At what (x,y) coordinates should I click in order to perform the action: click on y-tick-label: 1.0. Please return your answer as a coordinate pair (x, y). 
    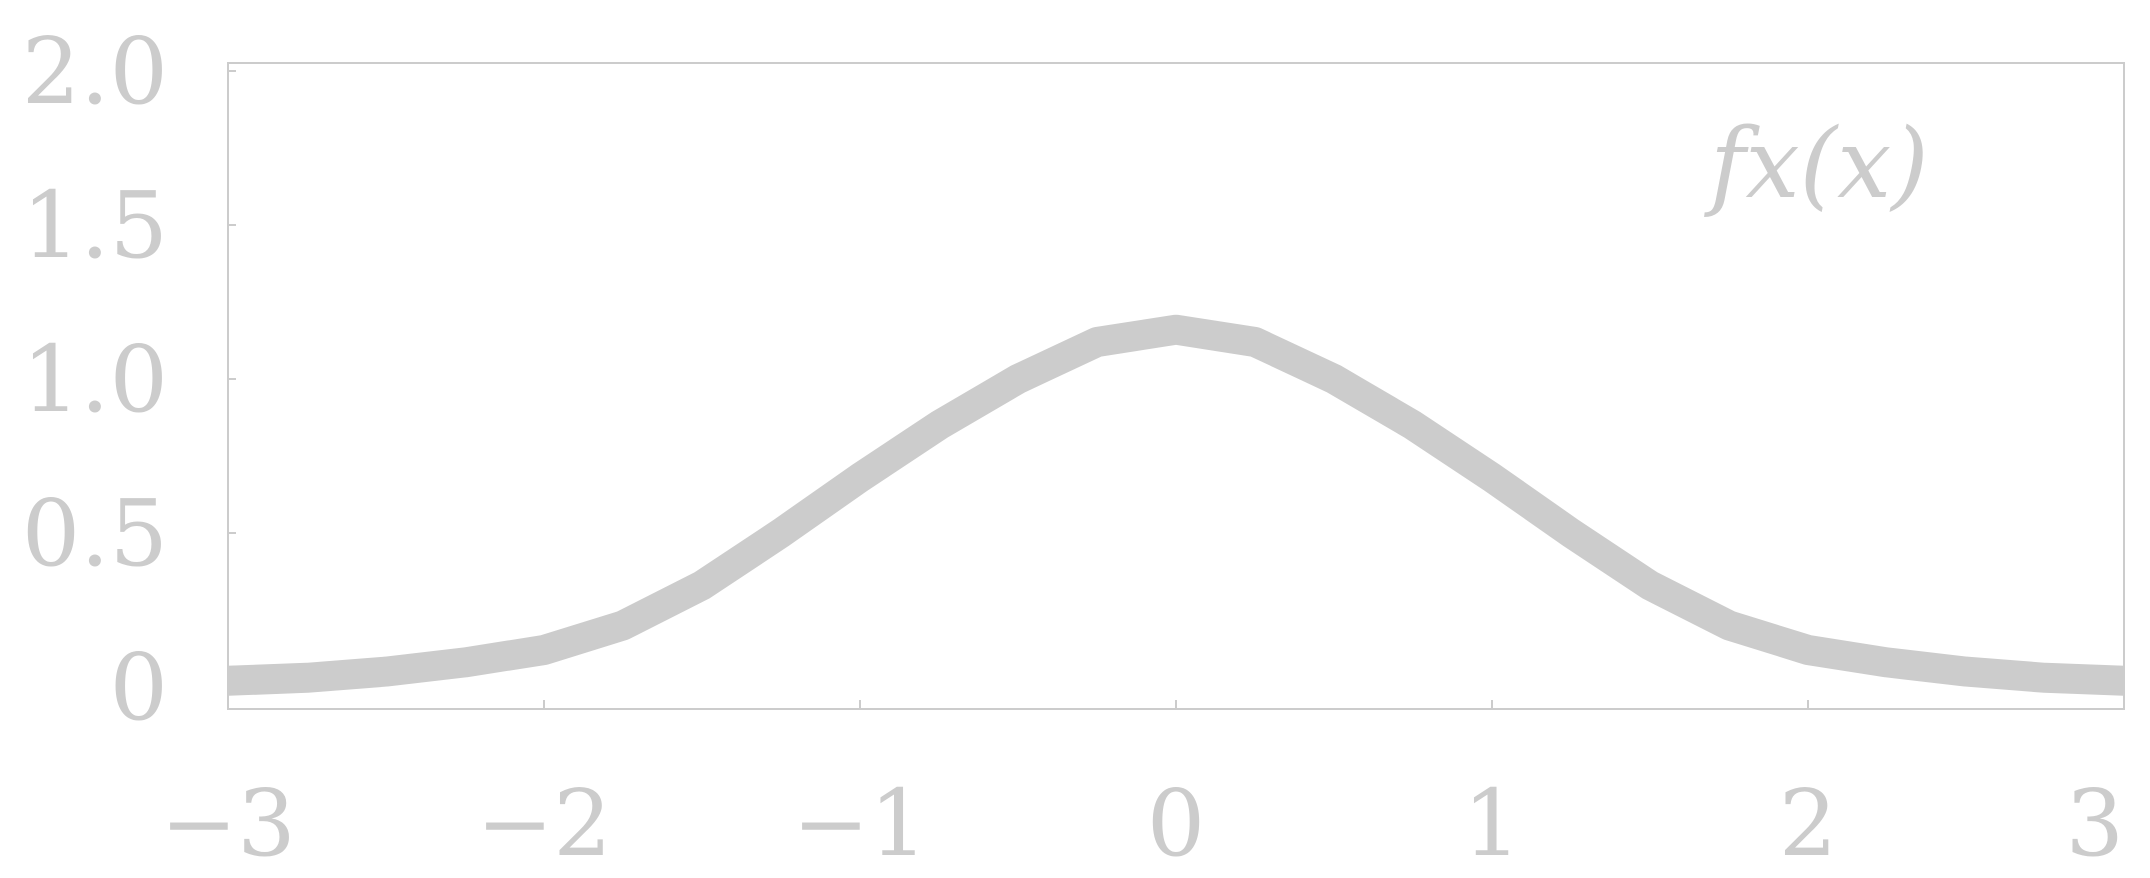
    Looking at the image, I should click on (95, 379).